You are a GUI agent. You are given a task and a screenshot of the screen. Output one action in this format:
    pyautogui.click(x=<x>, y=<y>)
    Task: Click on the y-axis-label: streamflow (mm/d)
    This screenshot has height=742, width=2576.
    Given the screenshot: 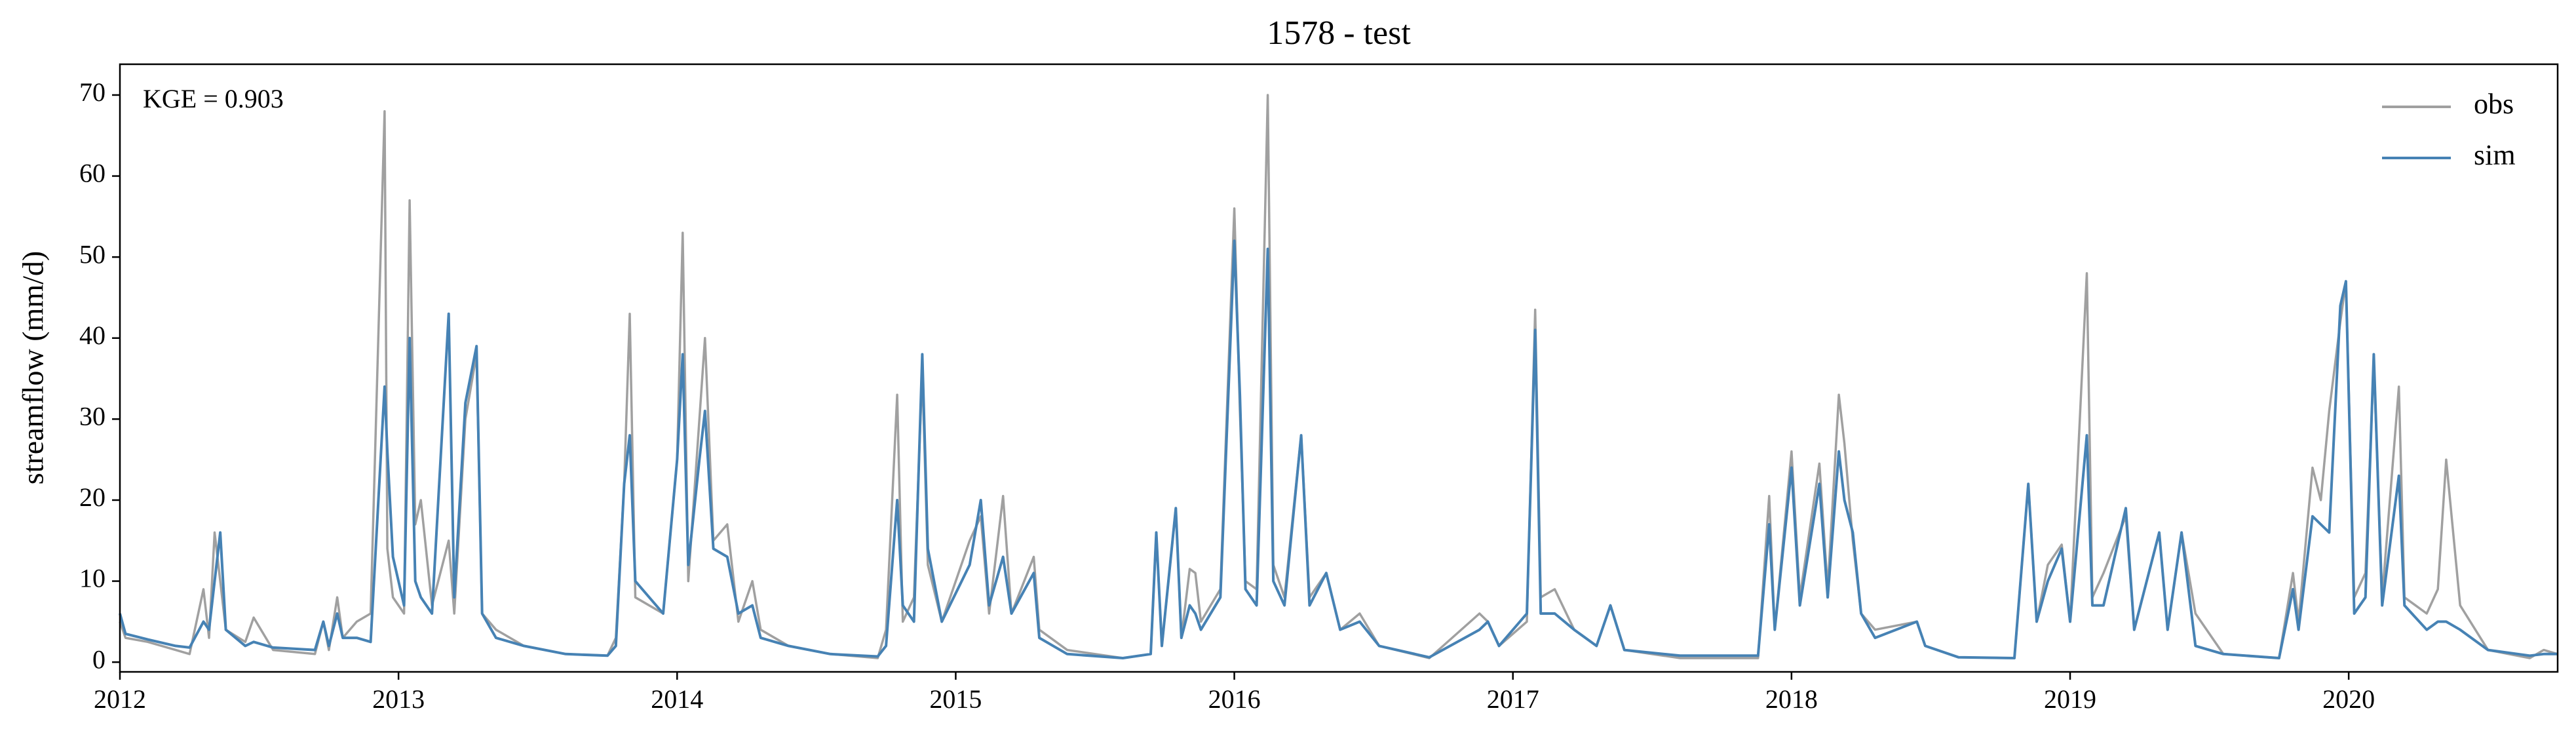 What is the action you would take?
    pyautogui.click(x=33, y=367)
    